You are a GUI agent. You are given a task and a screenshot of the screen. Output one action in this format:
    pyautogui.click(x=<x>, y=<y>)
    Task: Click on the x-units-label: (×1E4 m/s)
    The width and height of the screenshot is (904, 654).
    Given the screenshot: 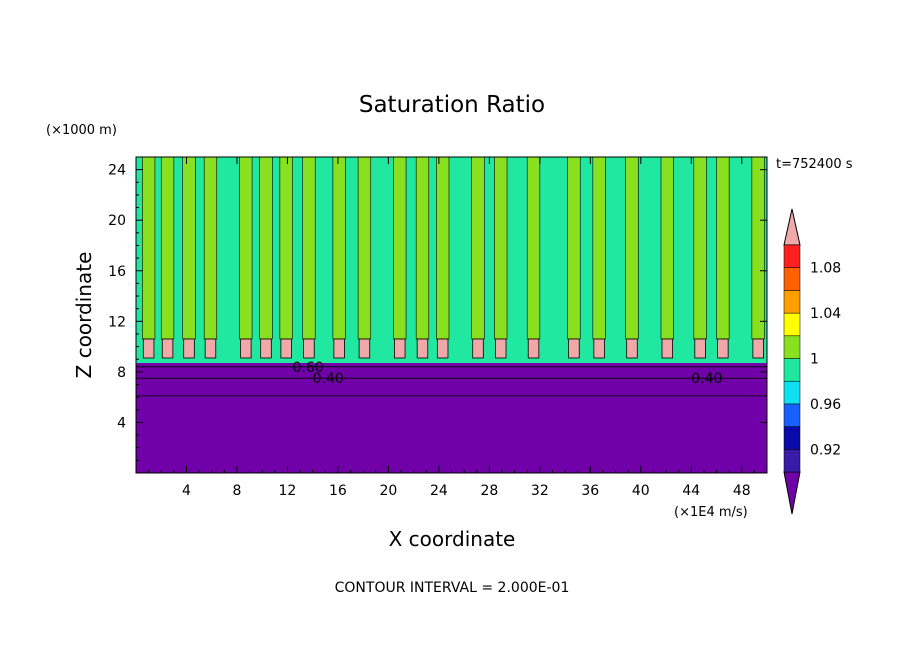 What is the action you would take?
    pyautogui.click(x=711, y=512)
    